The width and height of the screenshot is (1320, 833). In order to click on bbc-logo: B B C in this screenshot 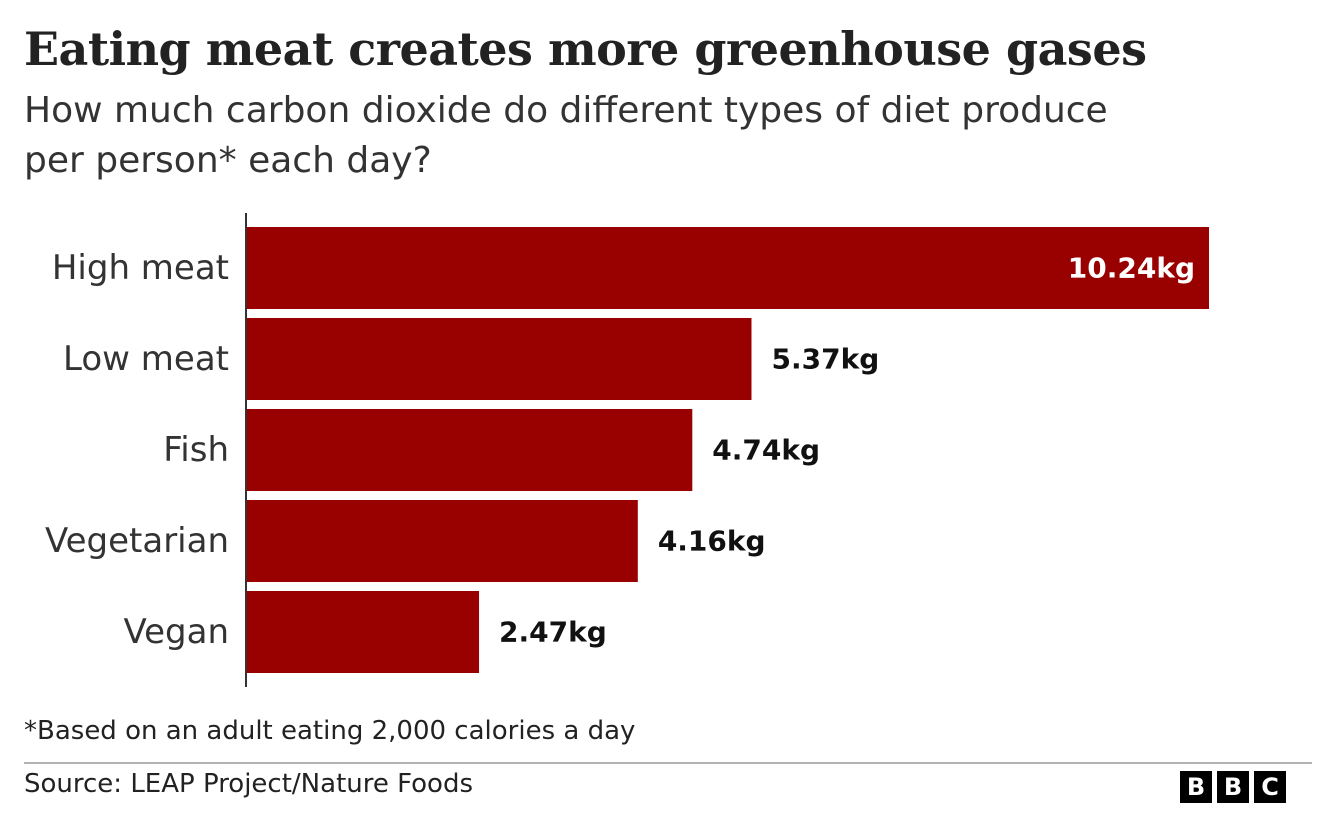, I will do `click(1233, 787)`.